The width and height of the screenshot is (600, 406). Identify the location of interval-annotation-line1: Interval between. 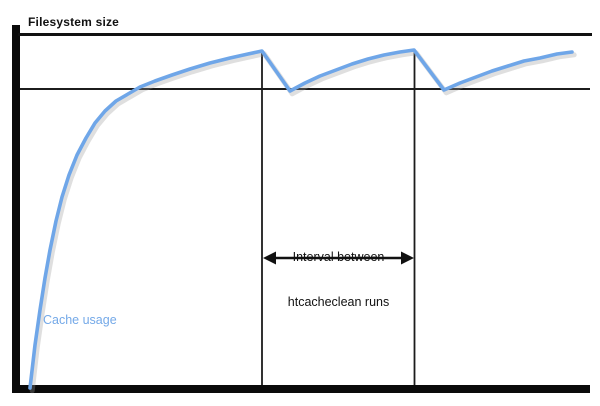
(338, 257).